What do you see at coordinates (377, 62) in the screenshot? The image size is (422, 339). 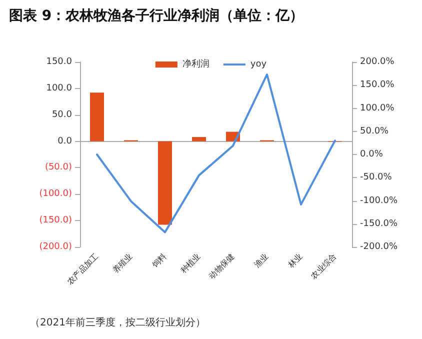 I see `y2-tick-label: 200.0%` at bounding box center [377, 62].